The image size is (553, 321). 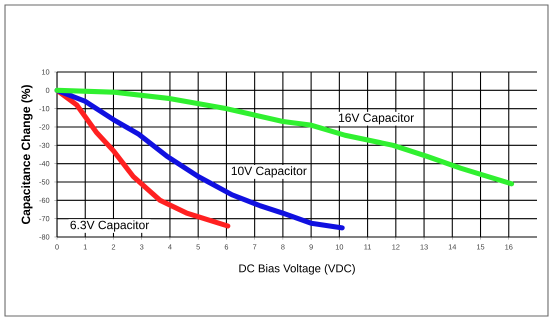 I want to click on x-axis-title: DC Bias Voltage (VDC), so click(x=297, y=269).